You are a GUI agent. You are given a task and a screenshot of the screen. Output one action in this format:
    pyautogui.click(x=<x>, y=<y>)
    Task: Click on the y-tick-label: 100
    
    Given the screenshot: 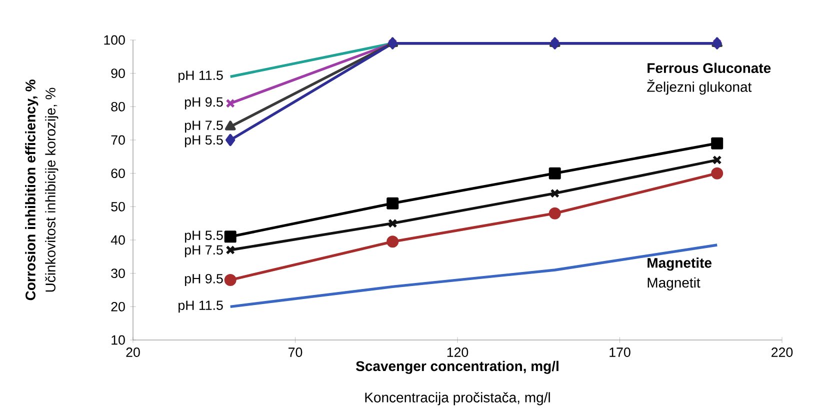 What is the action you would take?
    pyautogui.click(x=114, y=40)
    